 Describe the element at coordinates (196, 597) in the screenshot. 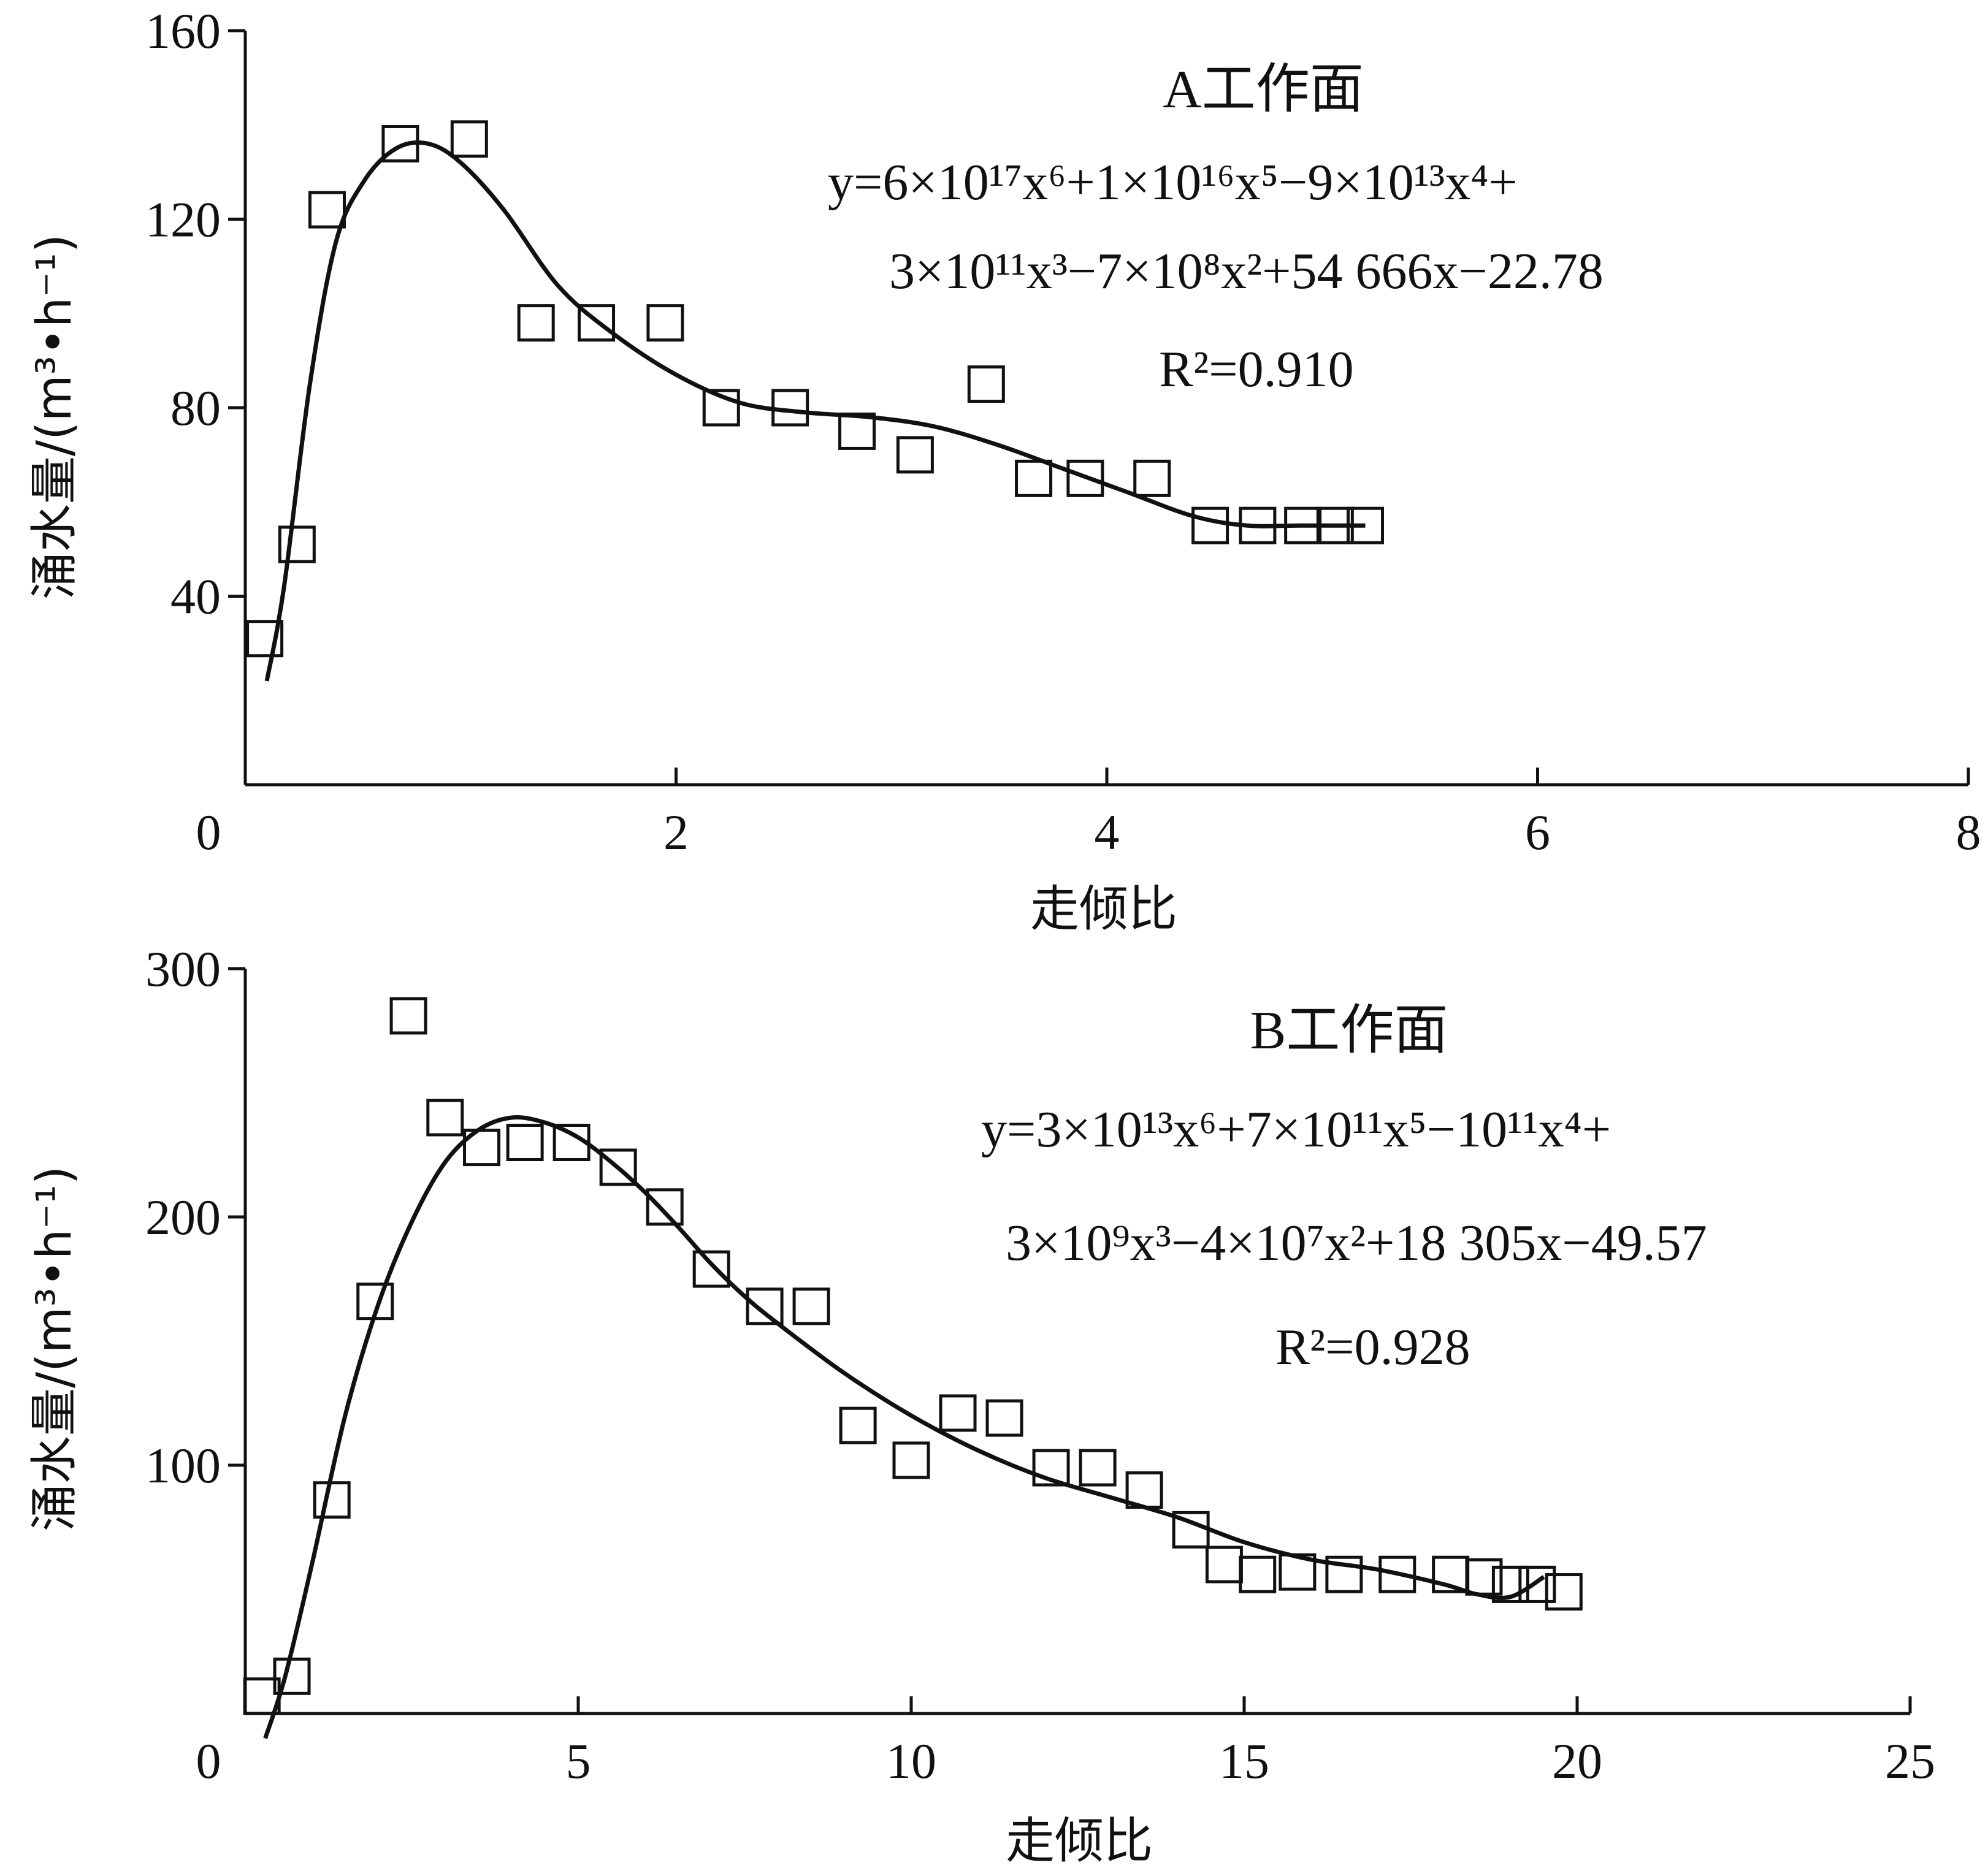

I see `chart-a-y-tick-label: 40` at that location.